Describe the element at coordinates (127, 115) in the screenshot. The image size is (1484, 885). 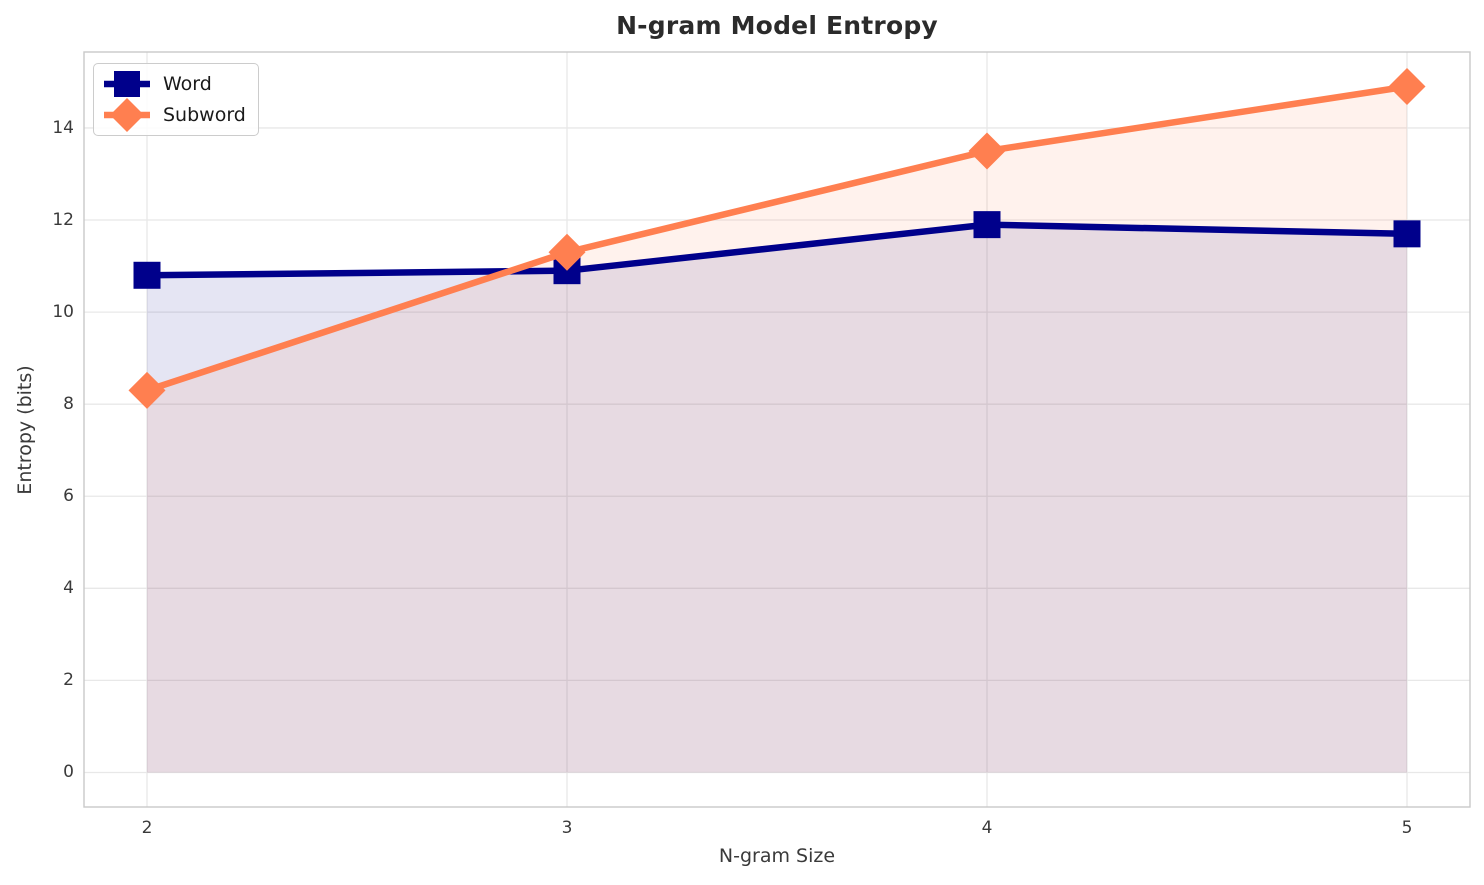
I see `subword-diamond-marker-icon` at that location.